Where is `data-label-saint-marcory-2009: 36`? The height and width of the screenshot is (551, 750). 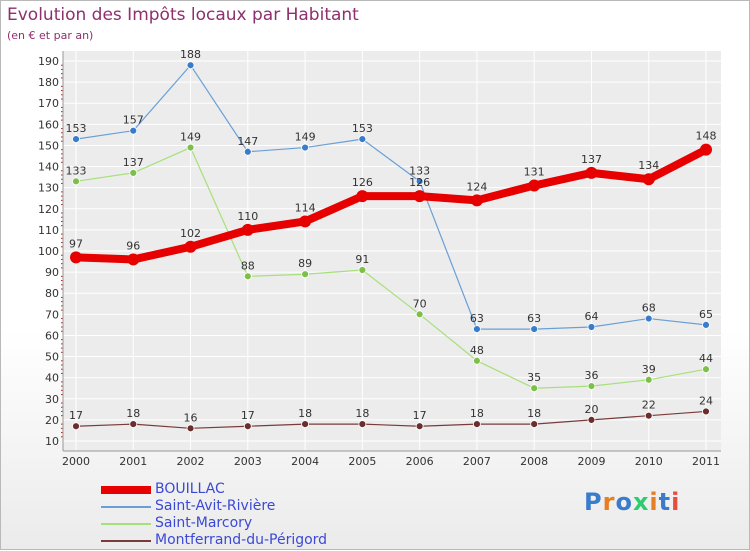
data-label-saint-marcory-2009: 36 is located at coordinates (591, 375).